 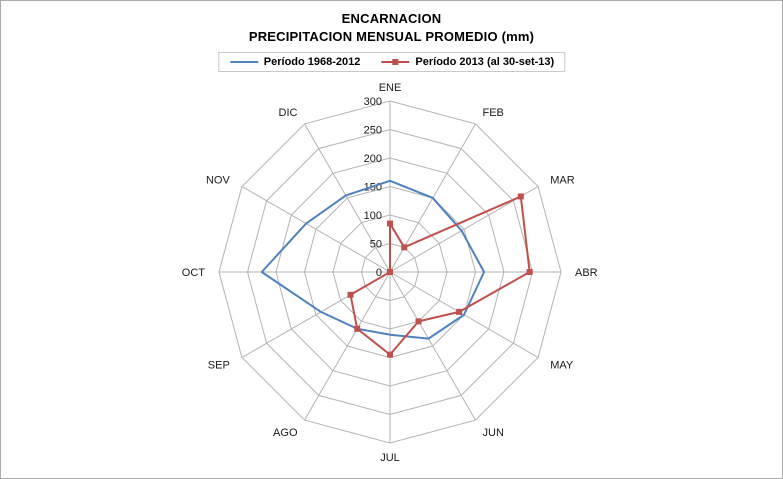 I want to click on category-label-mar: MAR, so click(x=562, y=181).